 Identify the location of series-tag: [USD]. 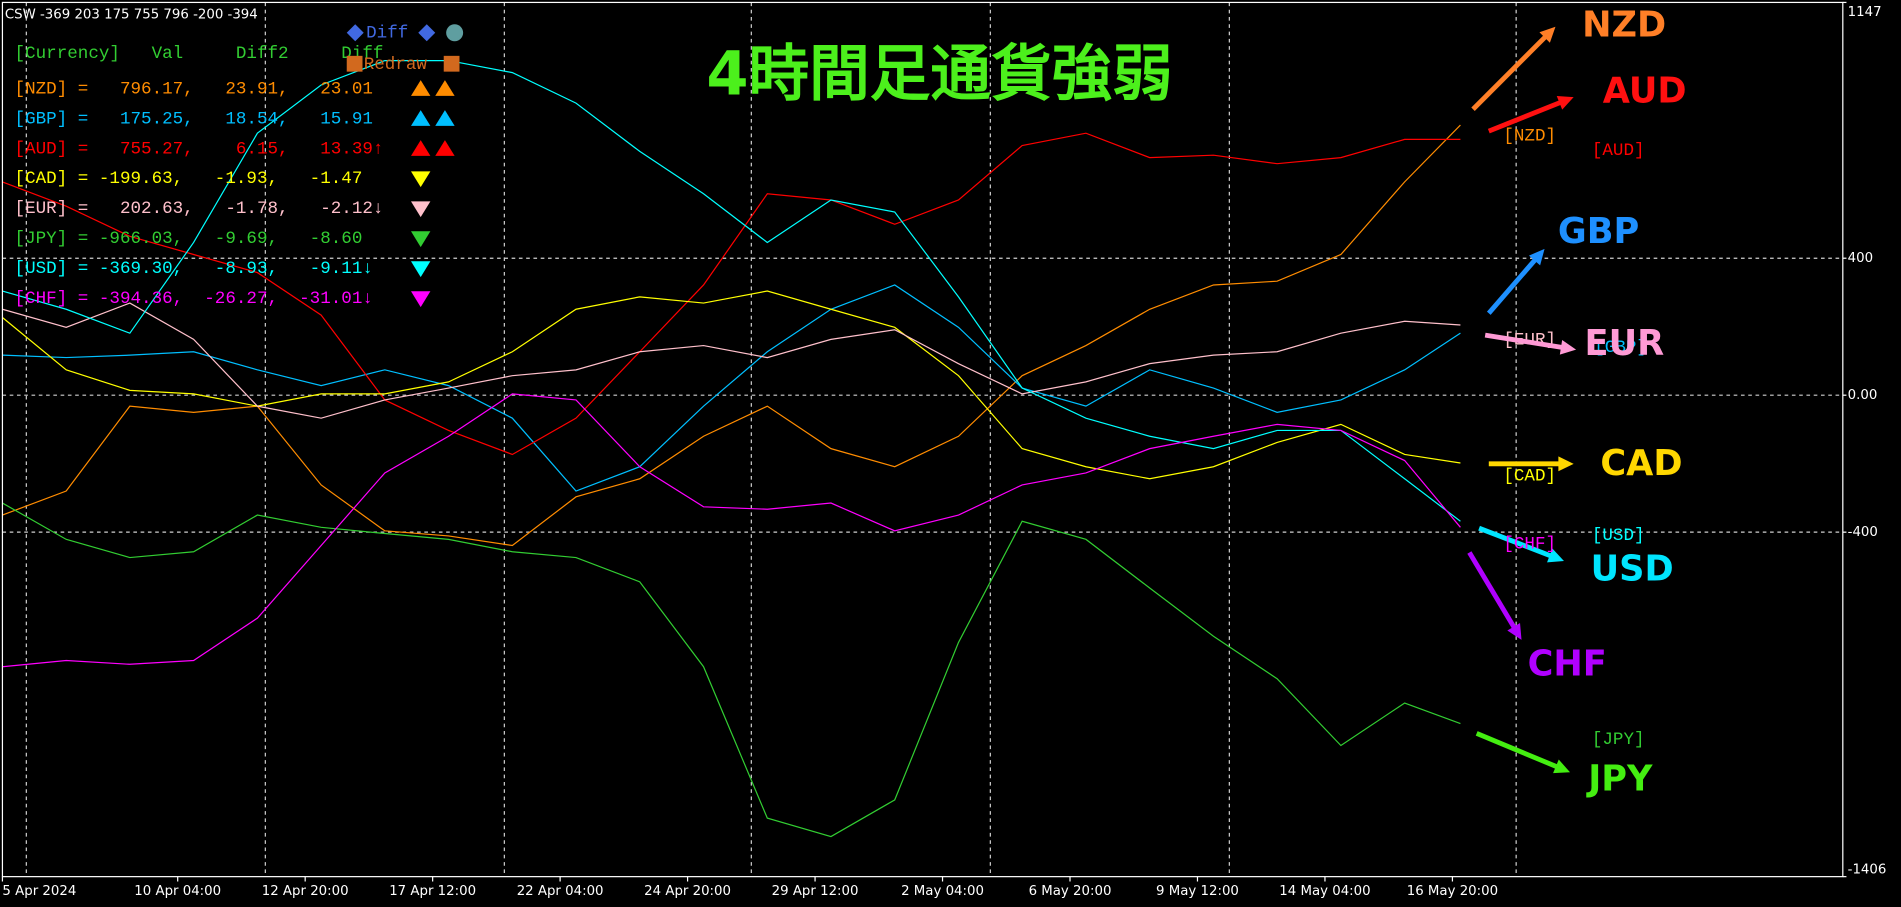
(1618, 536).